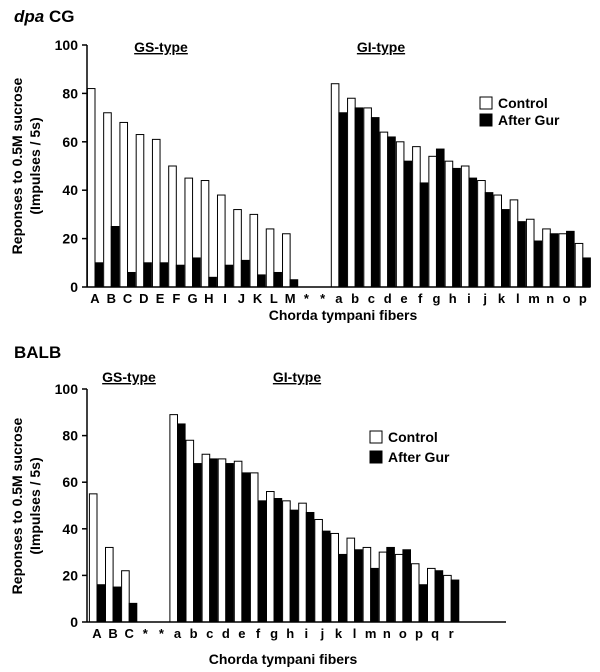 The width and height of the screenshot is (600, 672). Describe the element at coordinates (128, 298) in the screenshot. I see `chart1-category-label: C` at that location.